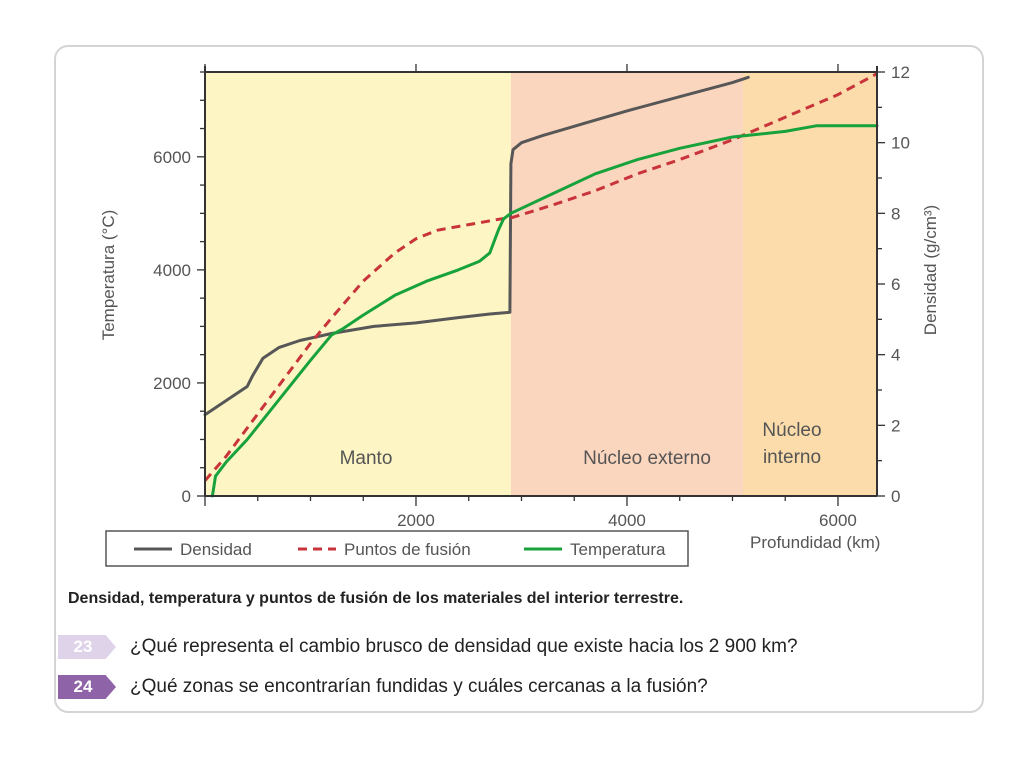  What do you see at coordinates (87, 647) in the screenshot?
I see `question-number-badge: 23` at bounding box center [87, 647].